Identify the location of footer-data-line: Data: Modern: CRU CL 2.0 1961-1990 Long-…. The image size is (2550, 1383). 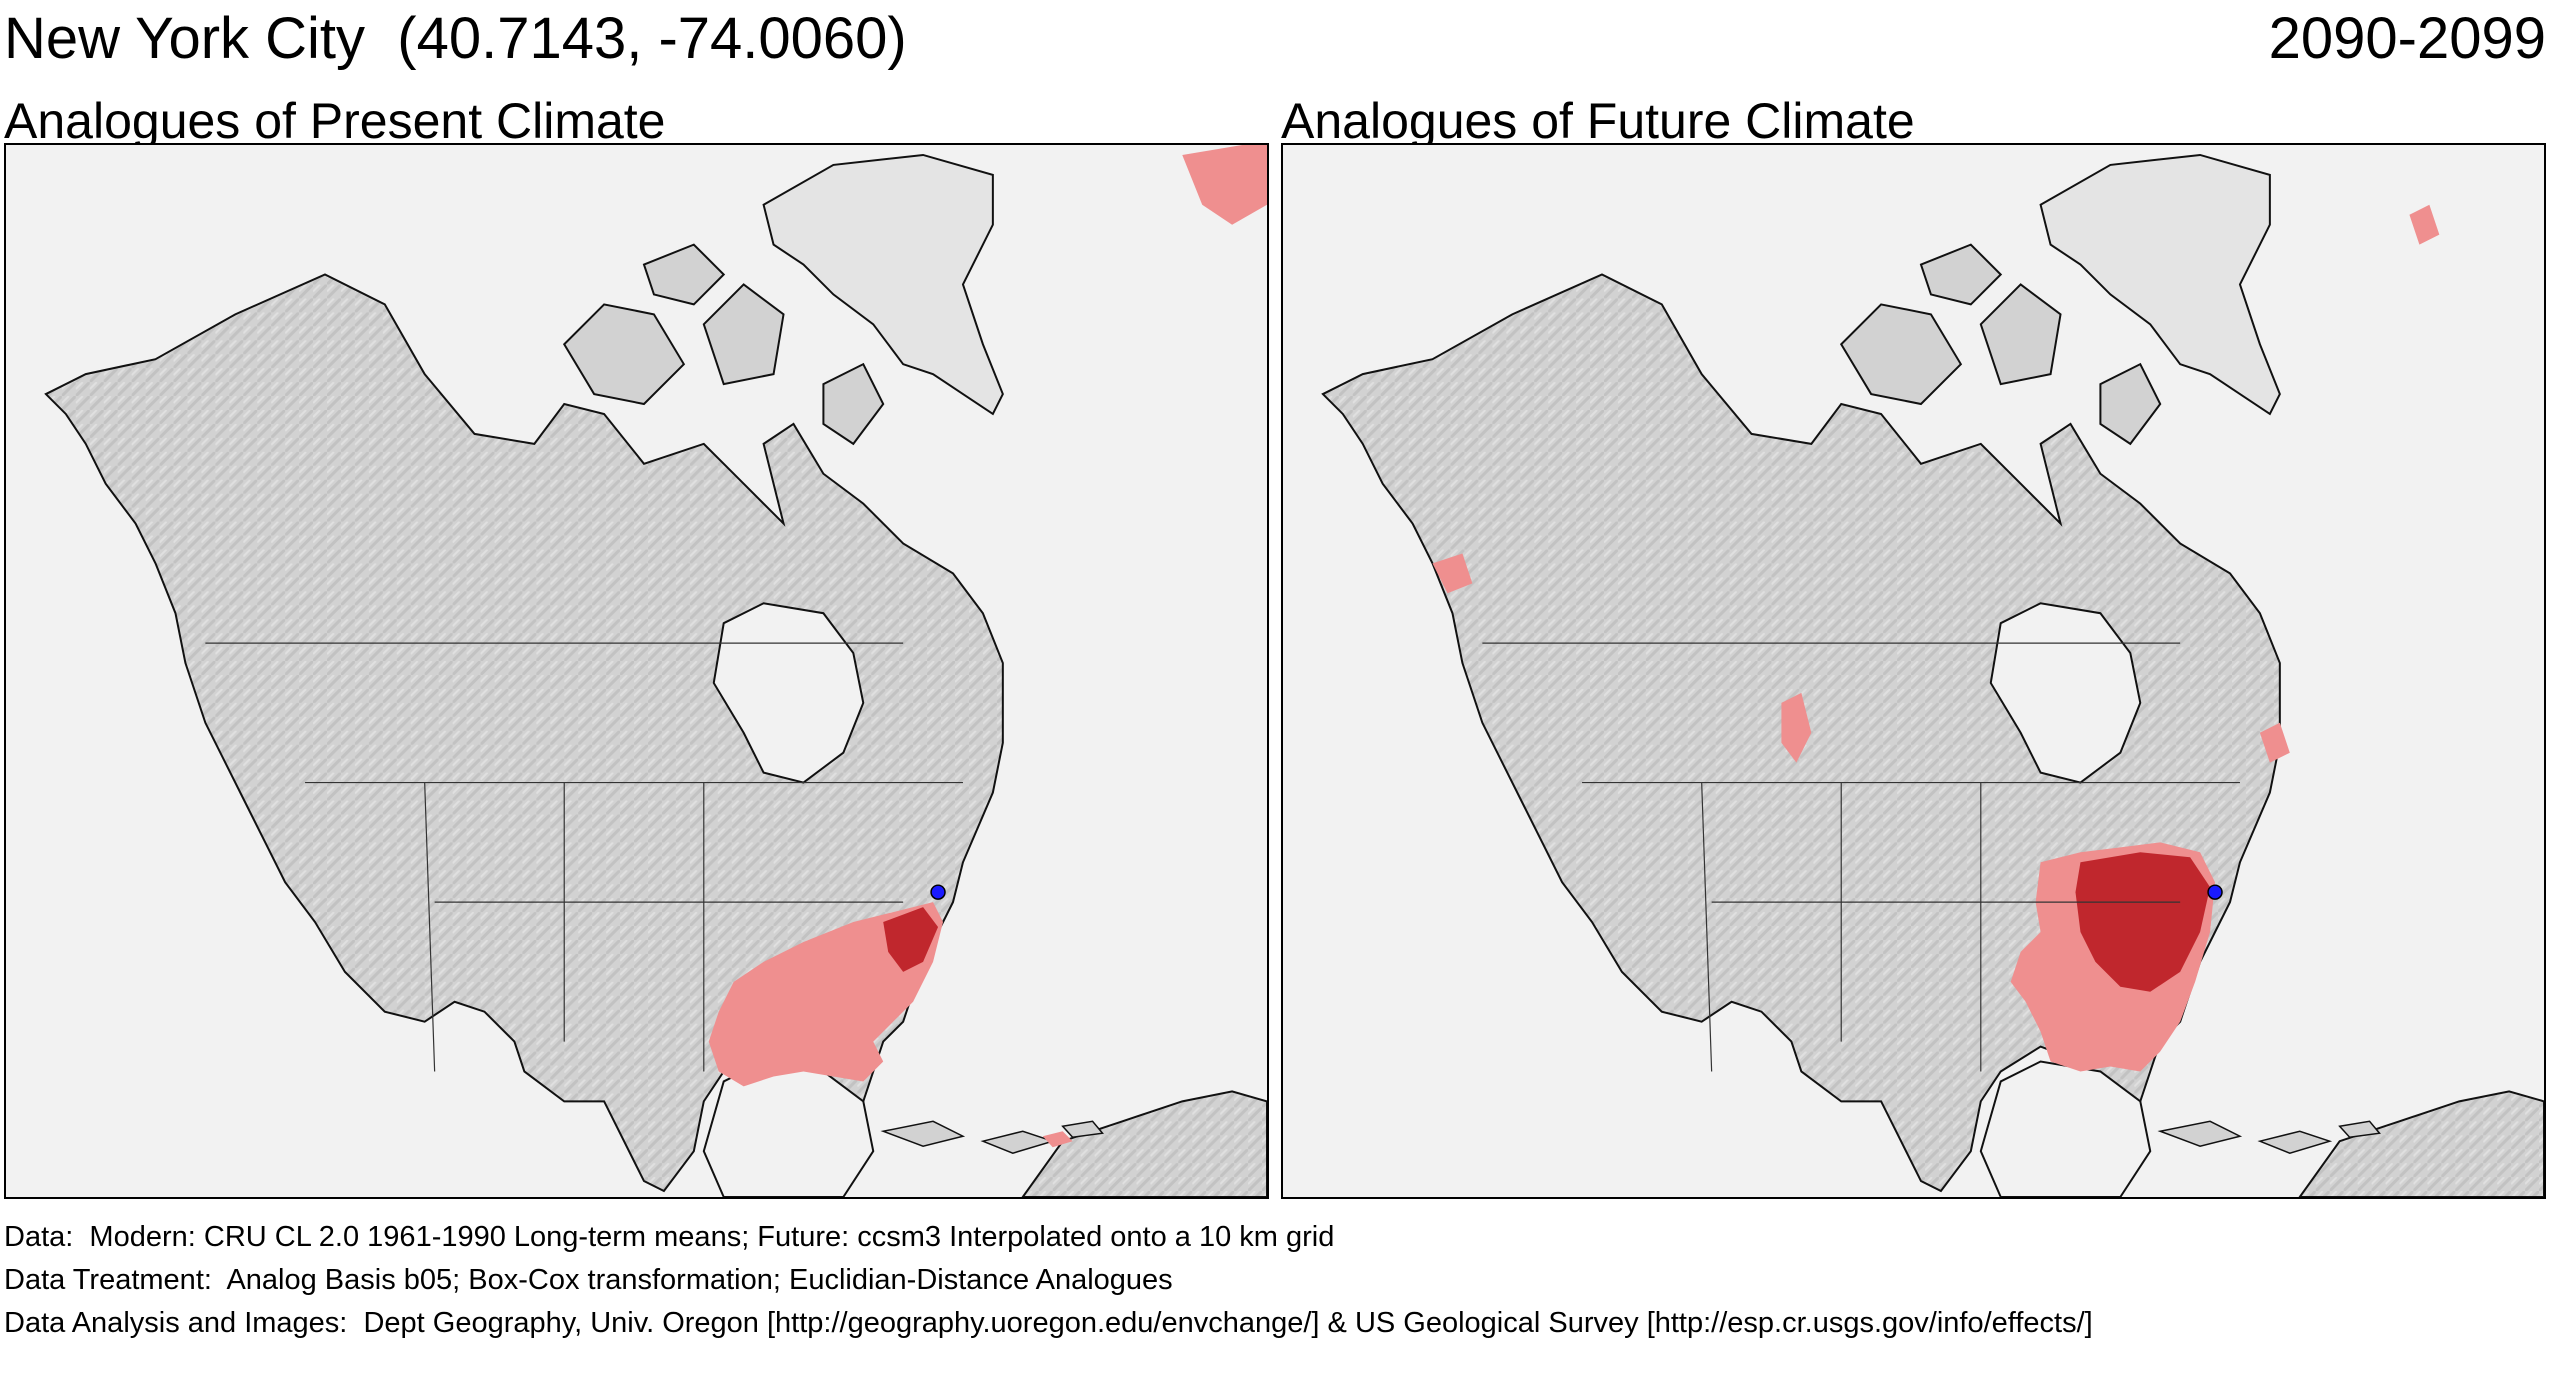
(669, 1237).